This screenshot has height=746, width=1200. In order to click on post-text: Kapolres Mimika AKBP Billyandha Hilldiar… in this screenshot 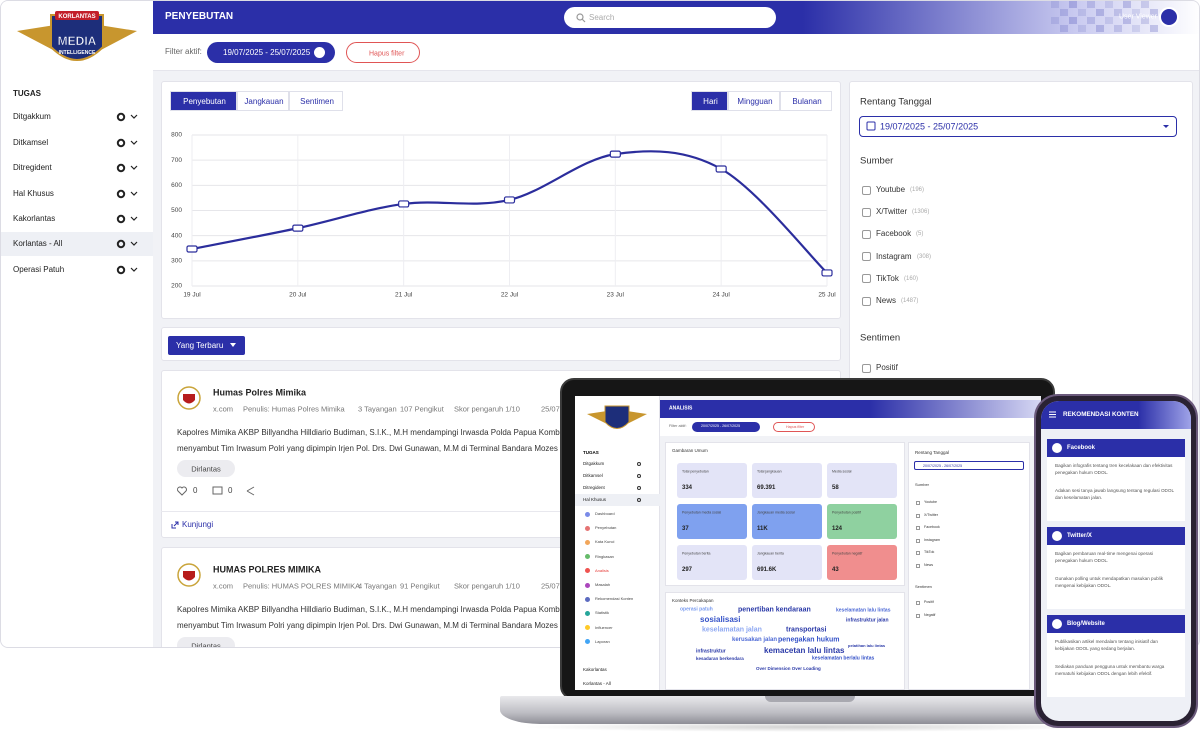, I will do `click(379, 432)`.